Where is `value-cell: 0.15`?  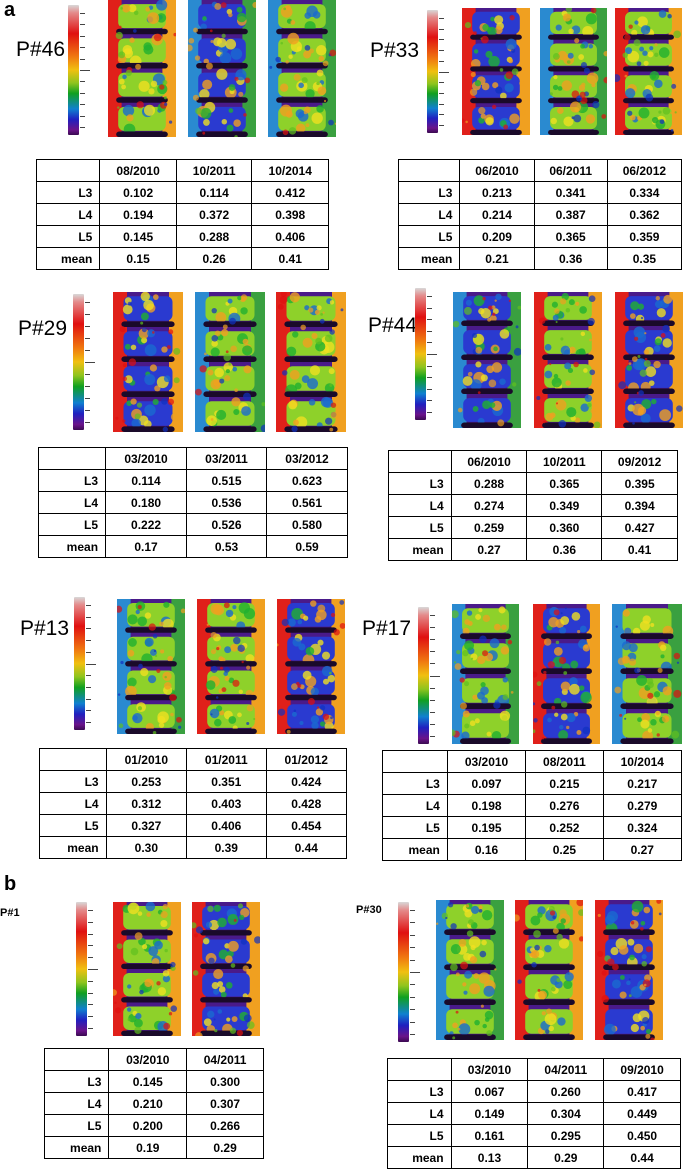 value-cell: 0.15 is located at coordinates (138, 258).